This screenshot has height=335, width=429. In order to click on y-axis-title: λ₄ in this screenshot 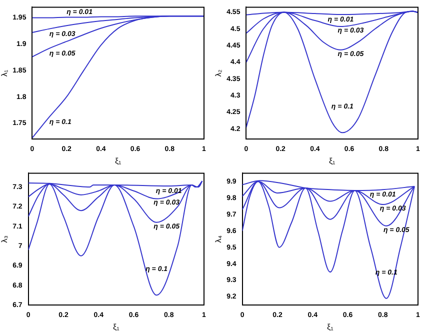, I will do `click(219, 239)`.